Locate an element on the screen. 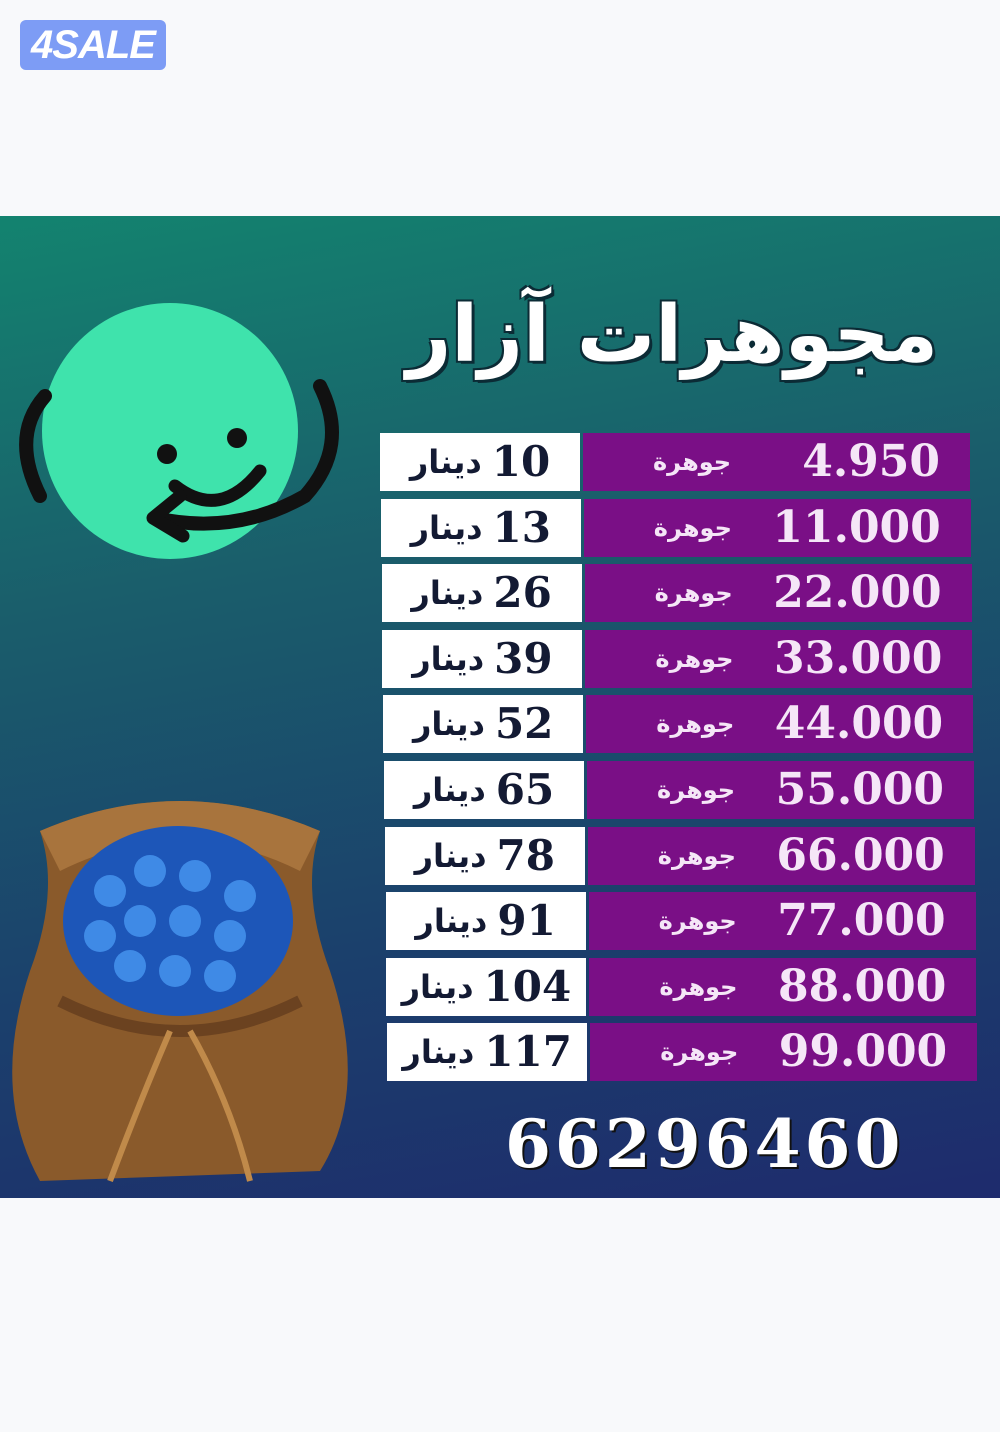 This screenshot has height=1432, width=1000. gems-cell: 55.000 جوهرة is located at coordinates (780, 790).